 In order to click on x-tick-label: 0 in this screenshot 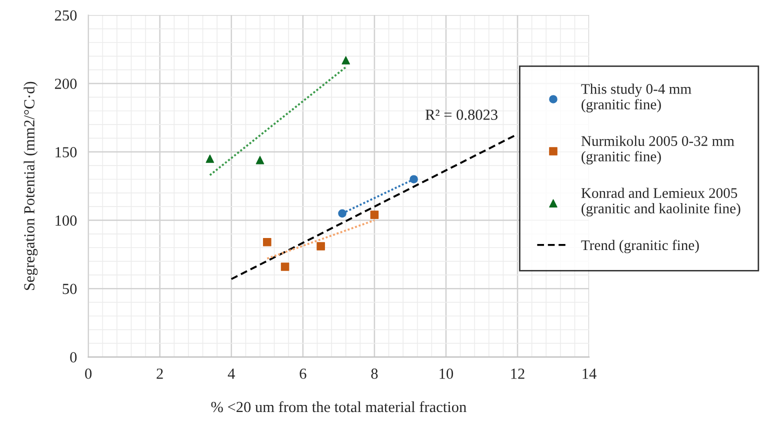, I will do `click(88, 373)`.